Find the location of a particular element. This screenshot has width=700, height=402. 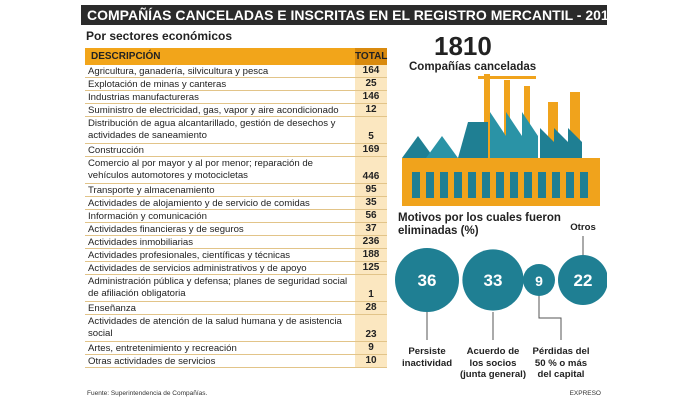

bubble-category-label-line: Otros is located at coordinates (583, 227).